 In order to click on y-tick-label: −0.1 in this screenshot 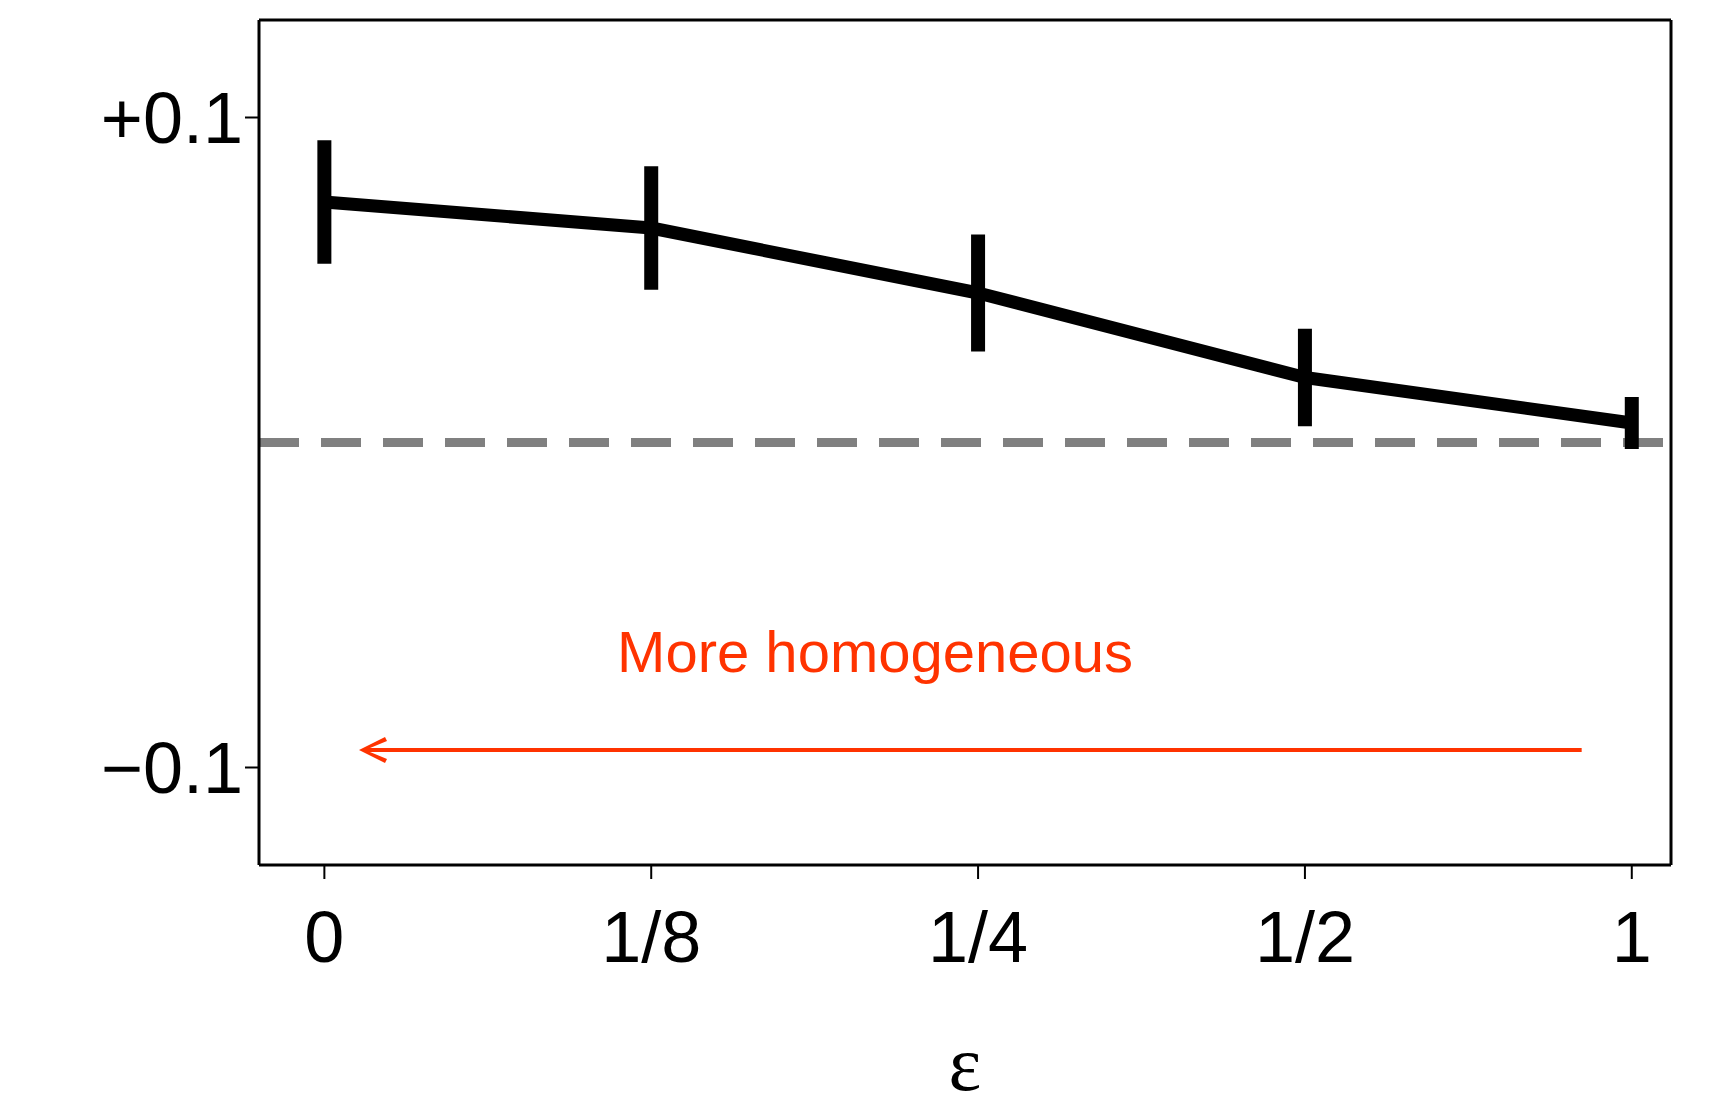, I will do `click(171, 768)`.